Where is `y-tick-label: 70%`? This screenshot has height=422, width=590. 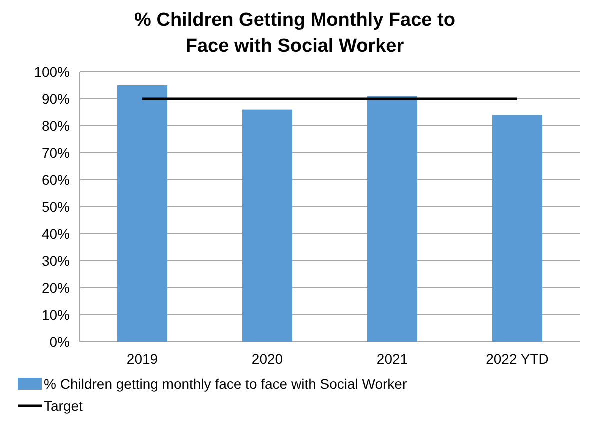 y-tick-label: 70% is located at coordinates (56, 152).